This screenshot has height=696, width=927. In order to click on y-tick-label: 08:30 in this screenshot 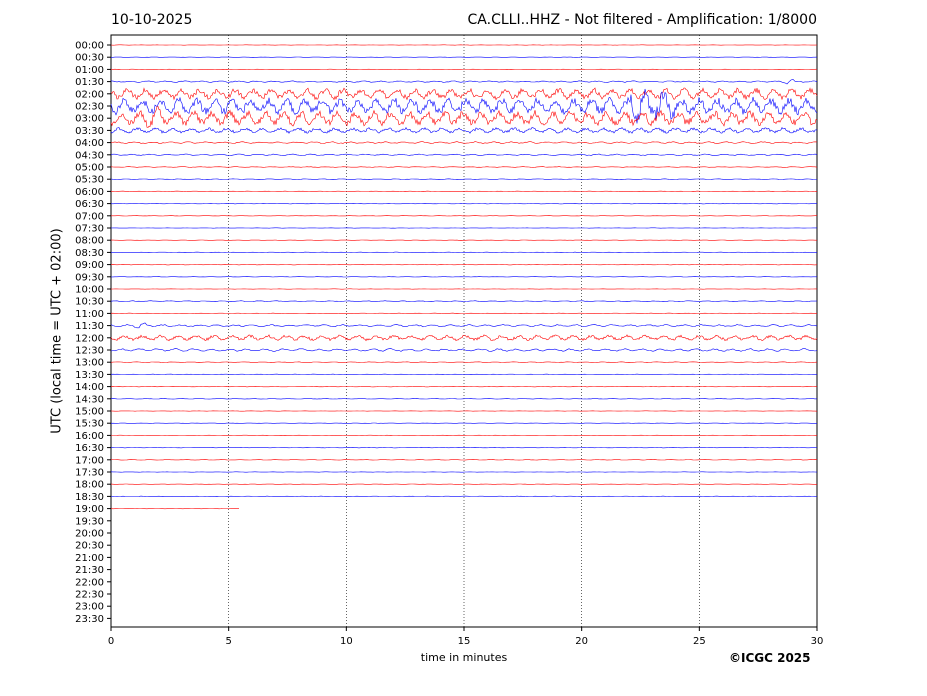, I will do `click(89, 253)`.